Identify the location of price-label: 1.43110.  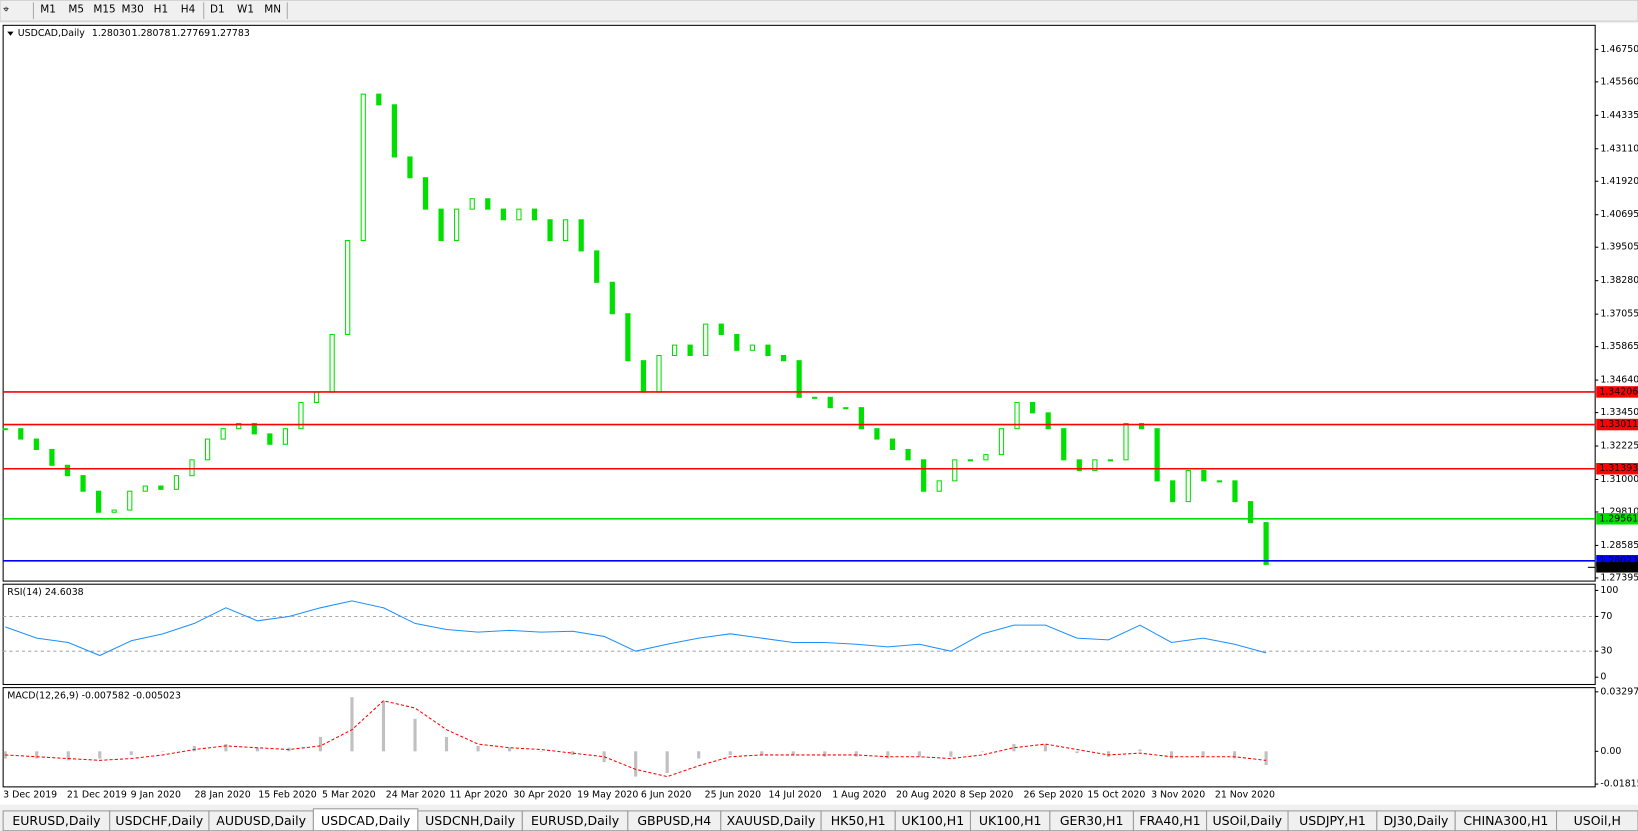
(1619, 148).